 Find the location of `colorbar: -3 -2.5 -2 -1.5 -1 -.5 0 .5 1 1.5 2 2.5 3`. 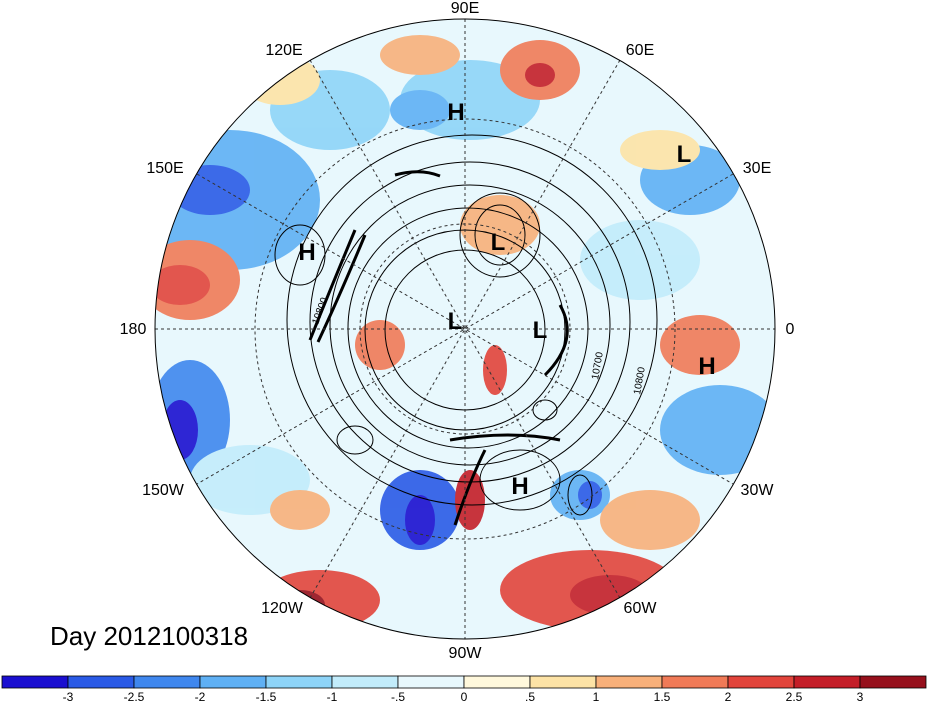

colorbar: -3 -2.5 -2 -1.5 -1 -.5 0 .5 1 1.5 2 2.5 3 is located at coordinates (464, 688).